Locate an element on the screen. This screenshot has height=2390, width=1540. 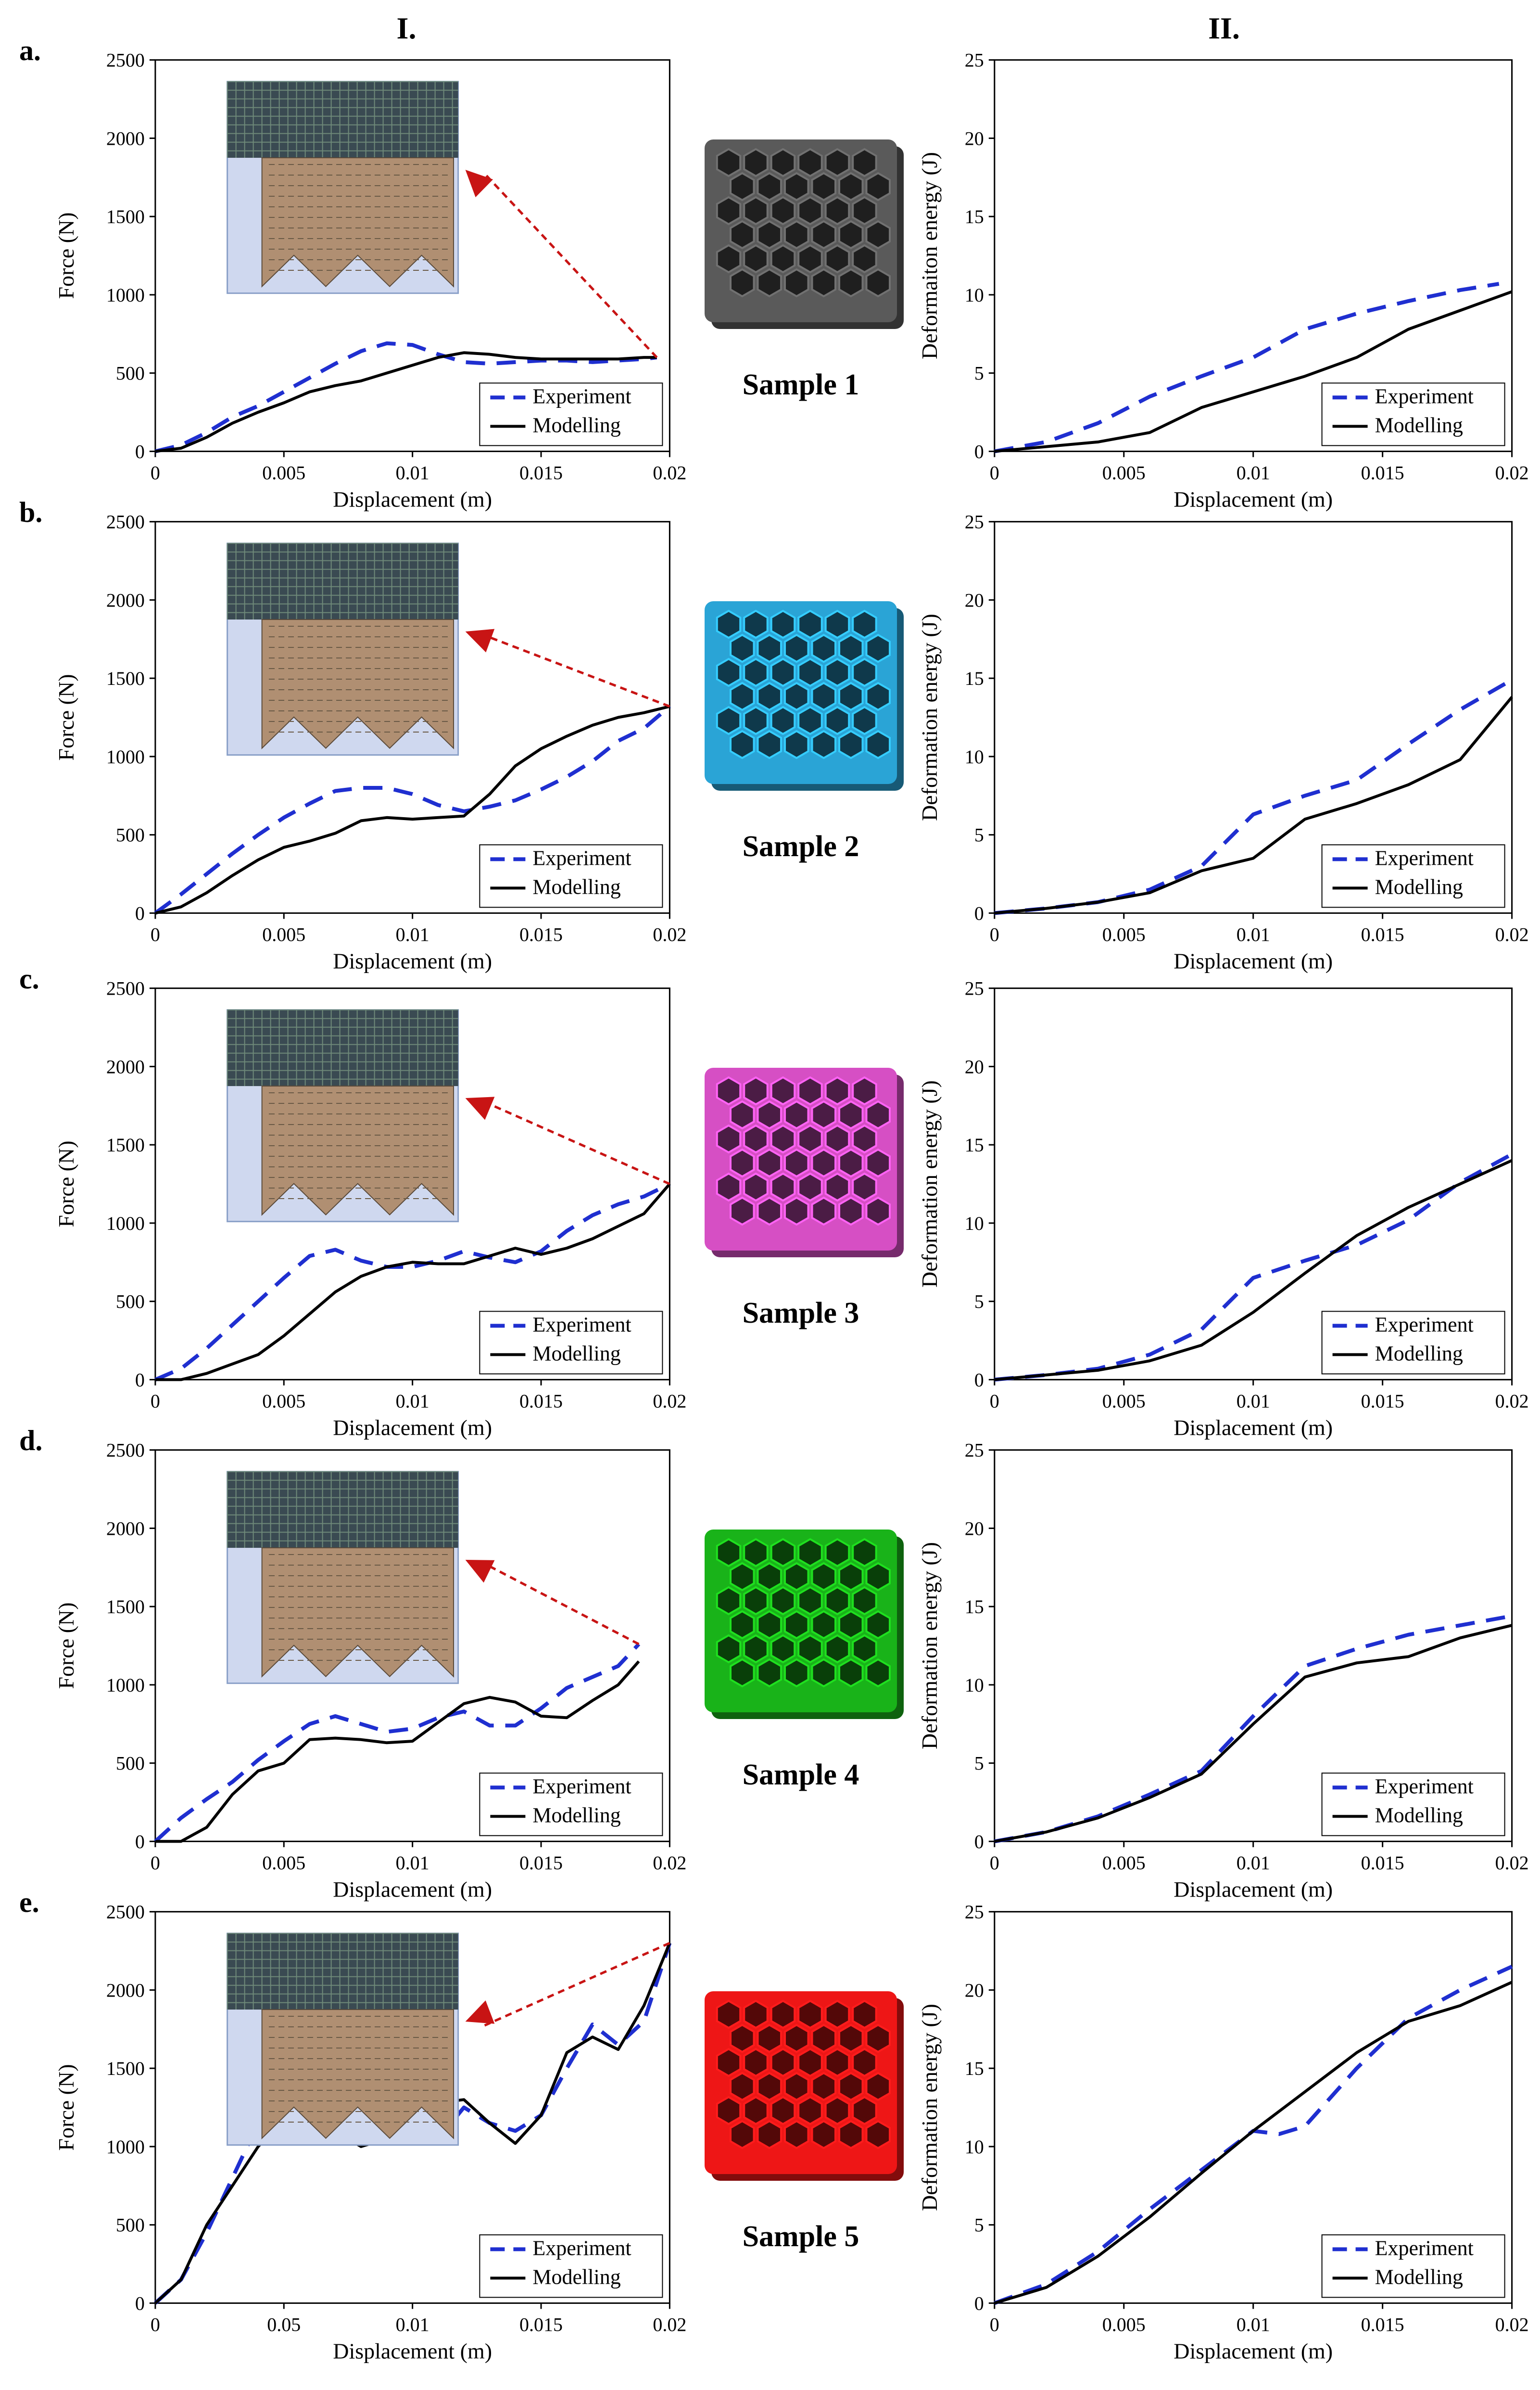
row-d-force-chart-legend-label: Experiment is located at coordinates (581, 1786).